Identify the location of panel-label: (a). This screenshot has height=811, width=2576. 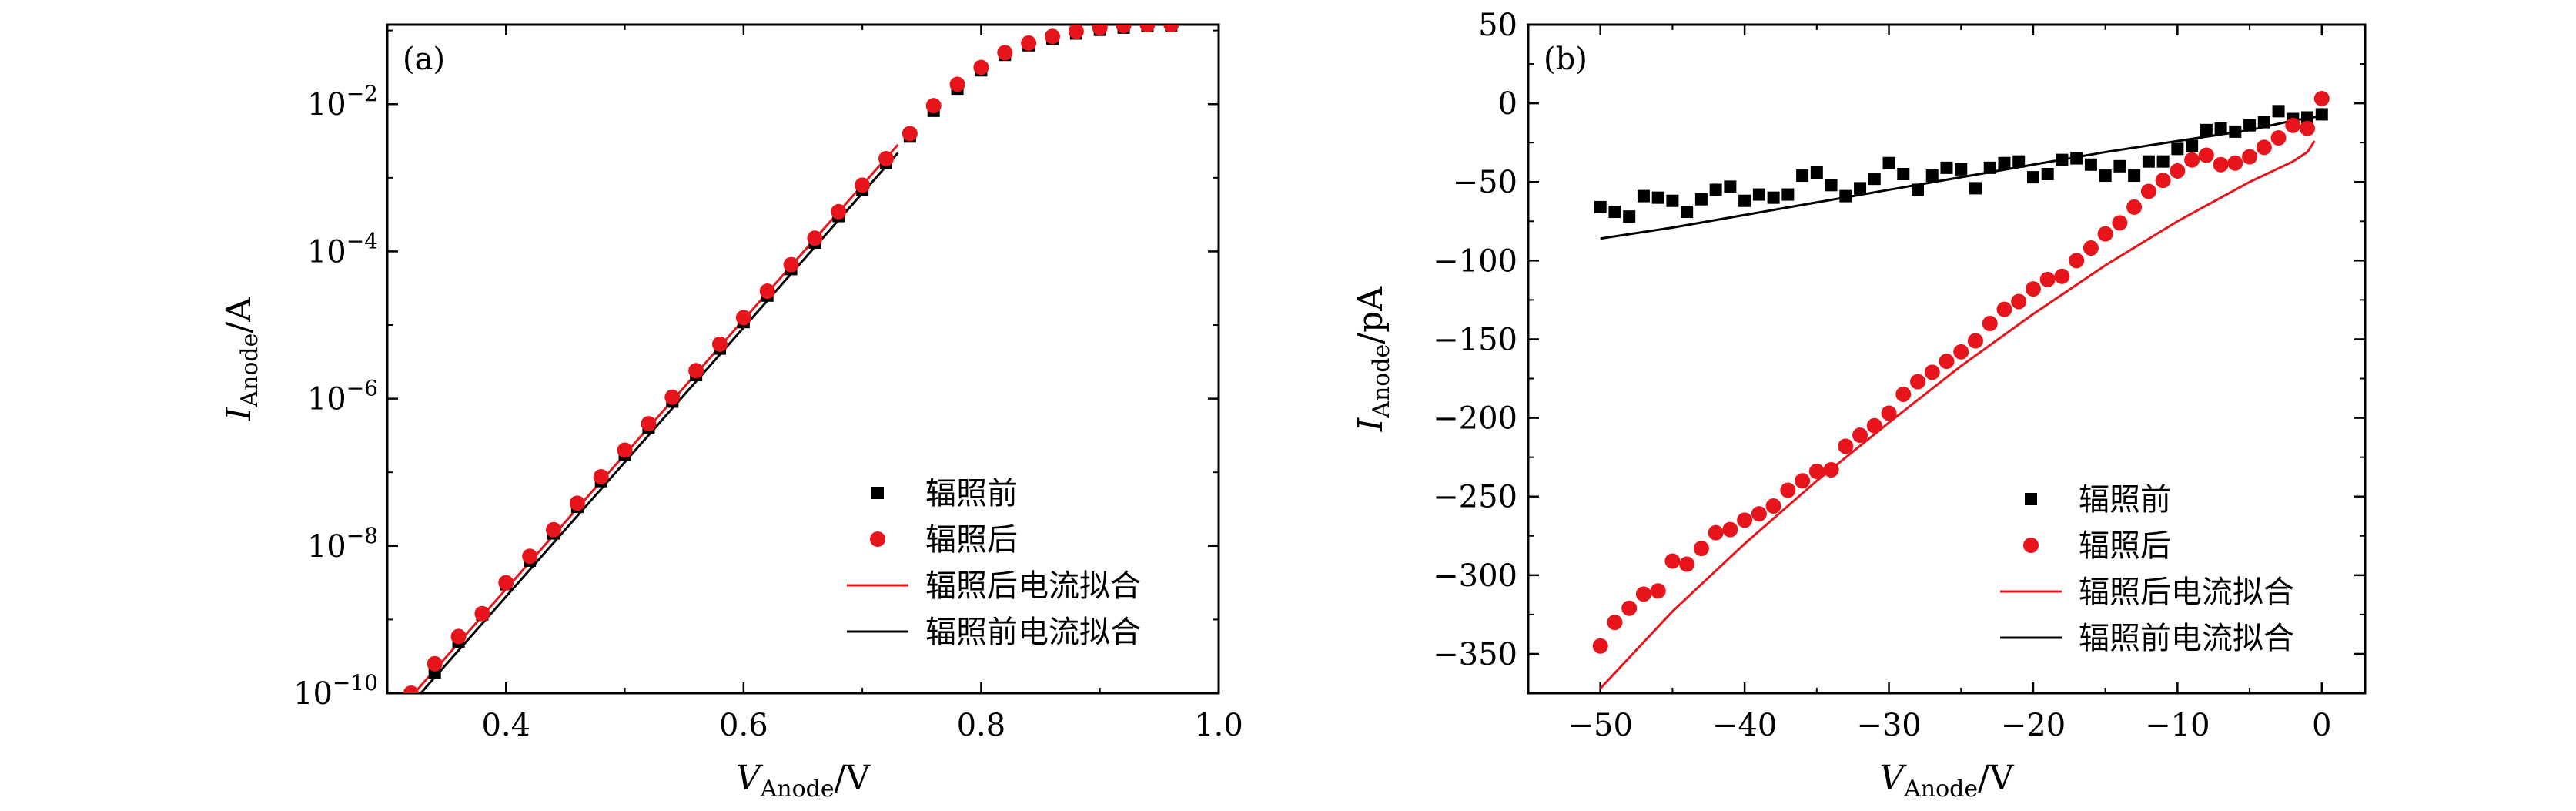
(424, 59).